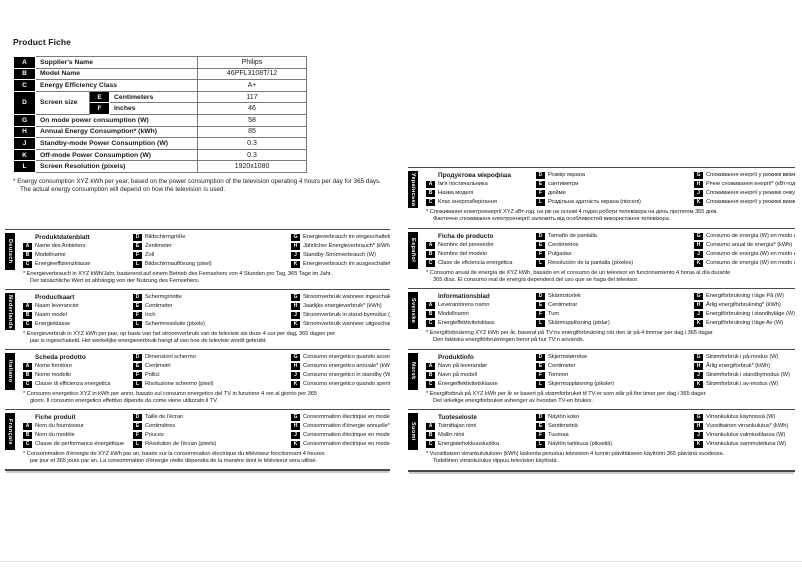 This screenshot has height=567, width=802. I want to click on spec-label: Energiförbrukning i standbyläge (W), so click(750, 314).